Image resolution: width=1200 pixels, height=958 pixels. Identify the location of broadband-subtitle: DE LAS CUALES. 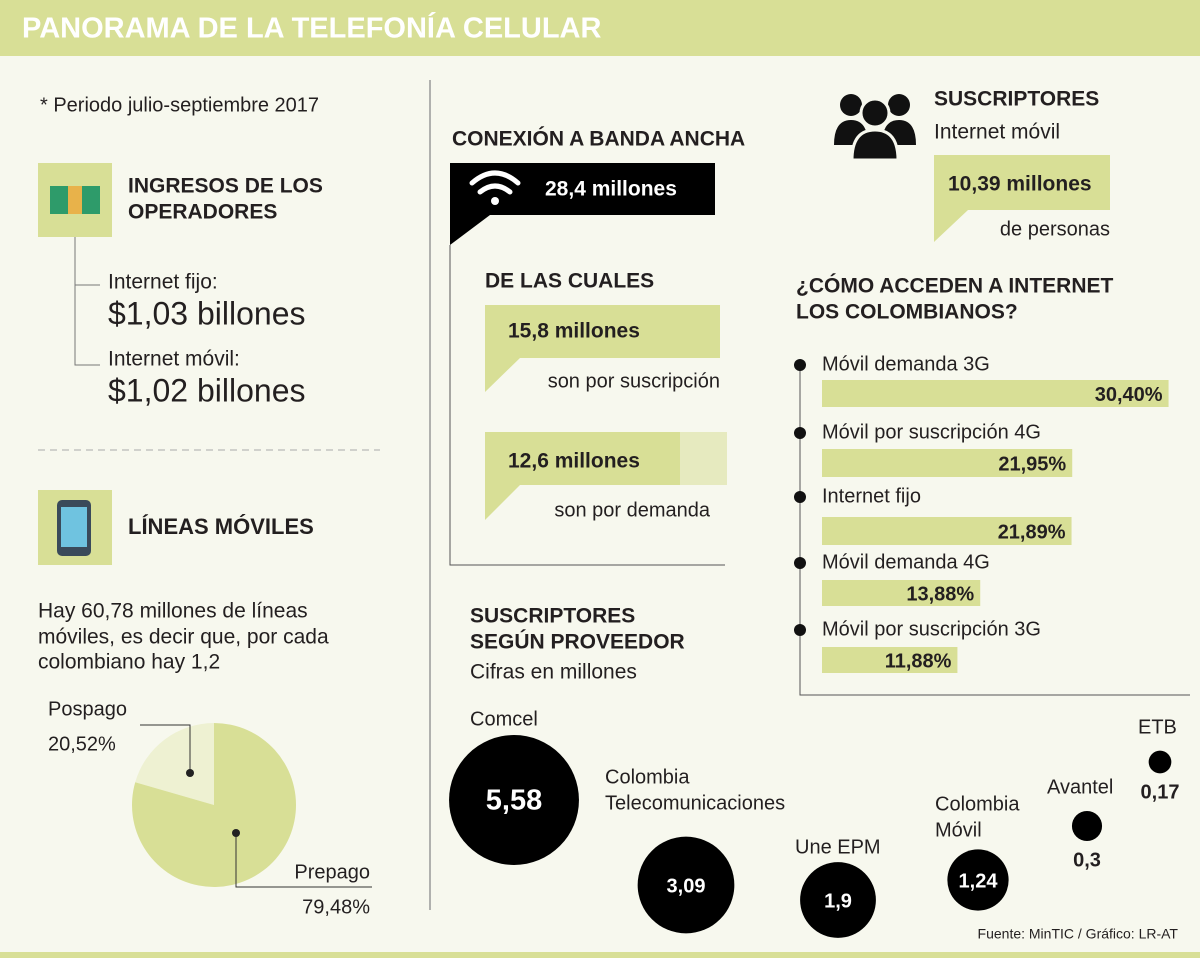
(569, 281).